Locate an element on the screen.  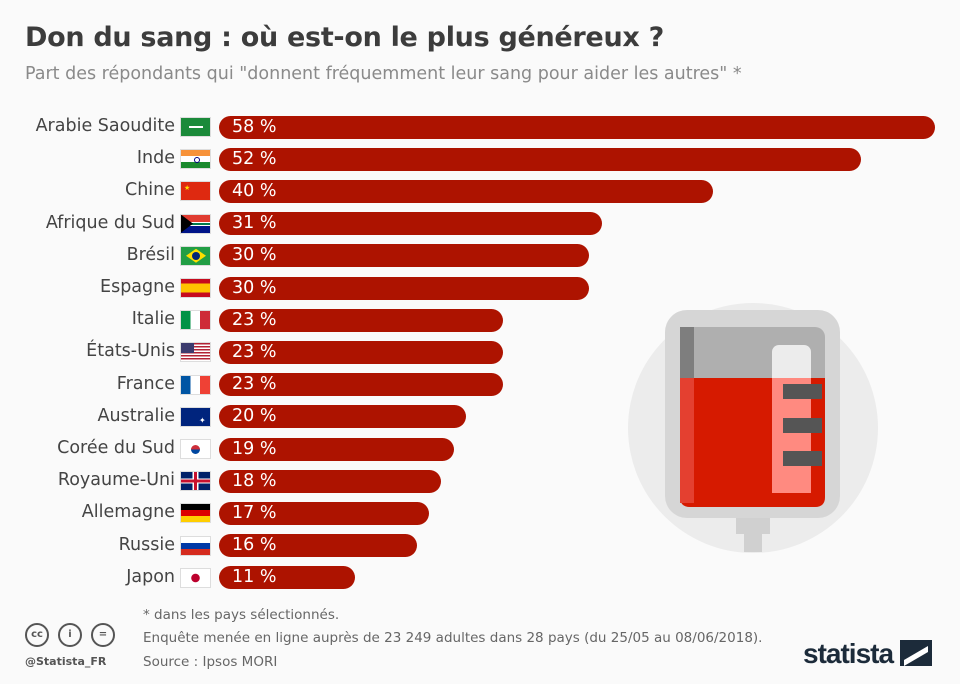
country-label: Italie is located at coordinates (153, 319).